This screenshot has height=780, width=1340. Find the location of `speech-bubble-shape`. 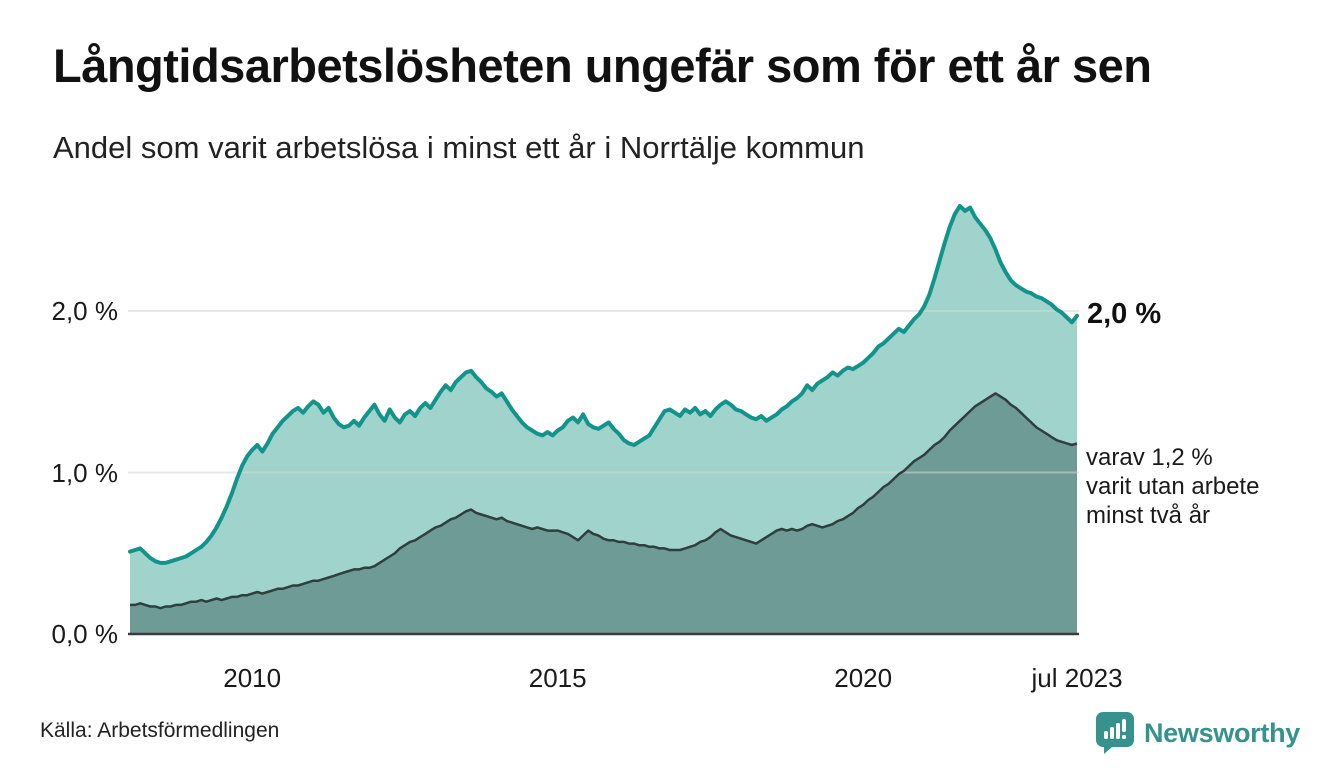

speech-bubble-shape is located at coordinates (1114, 733).